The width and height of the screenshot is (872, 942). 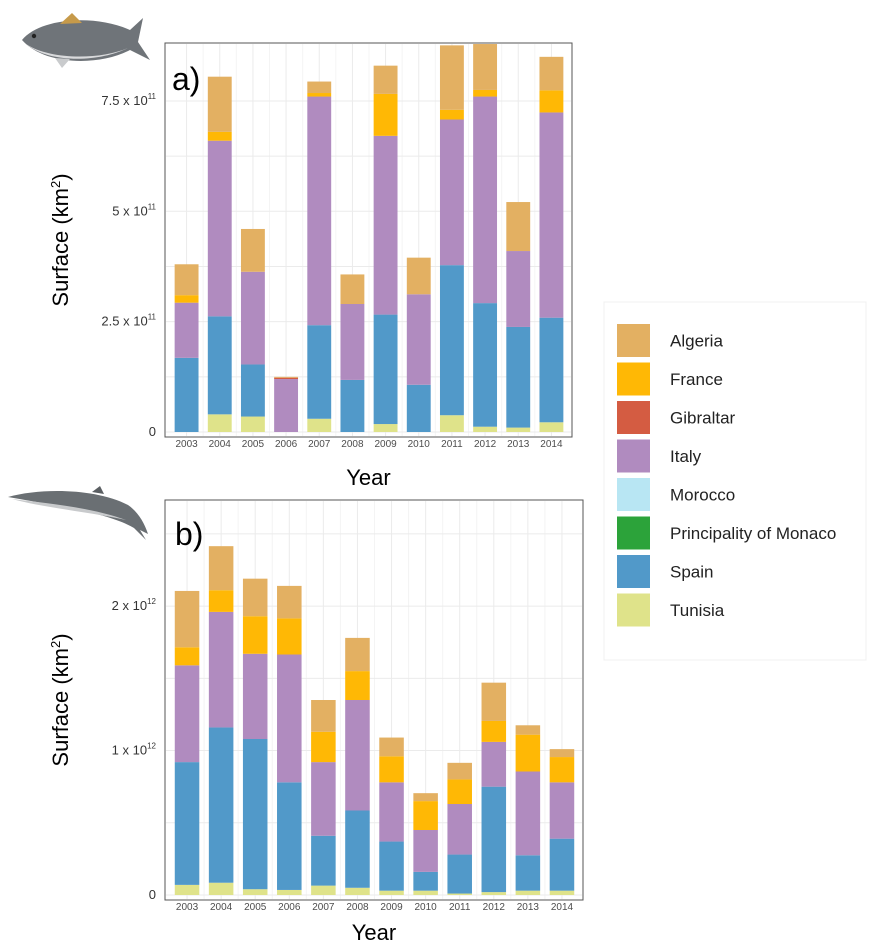 I want to click on x-tick-label: 2011, so click(x=460, y=907).